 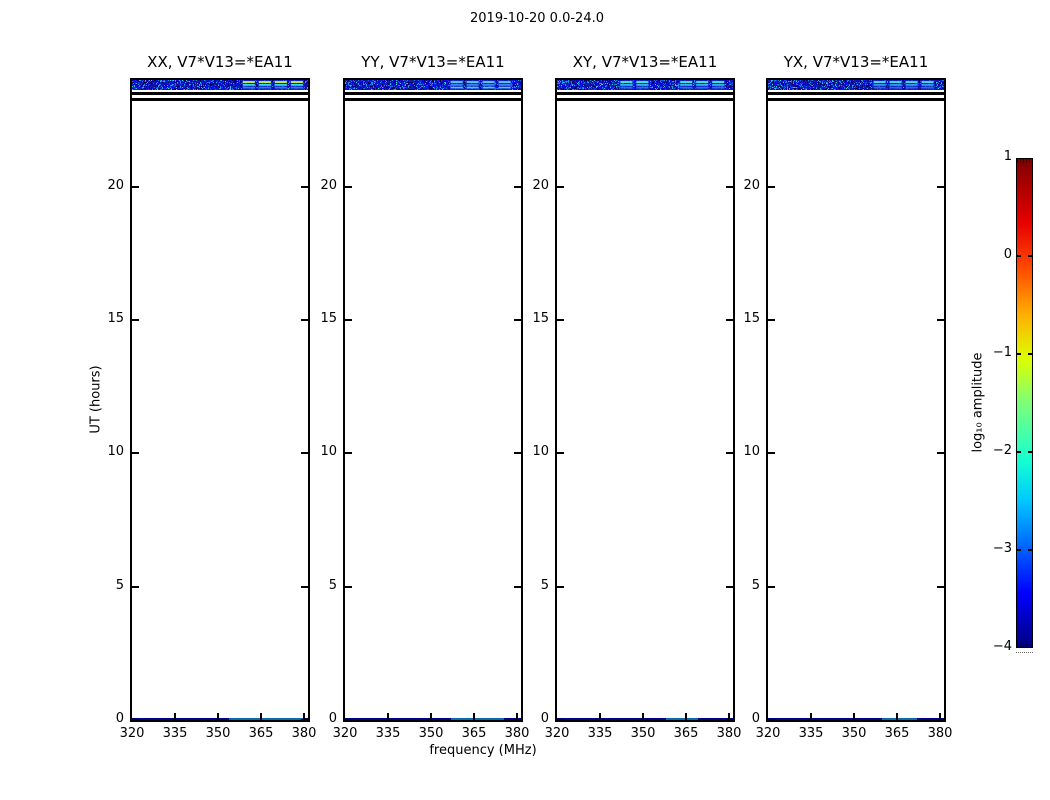 I want to click on figure-title: 2019-10-20 0.0-24.0, so click(x=537, y=18).